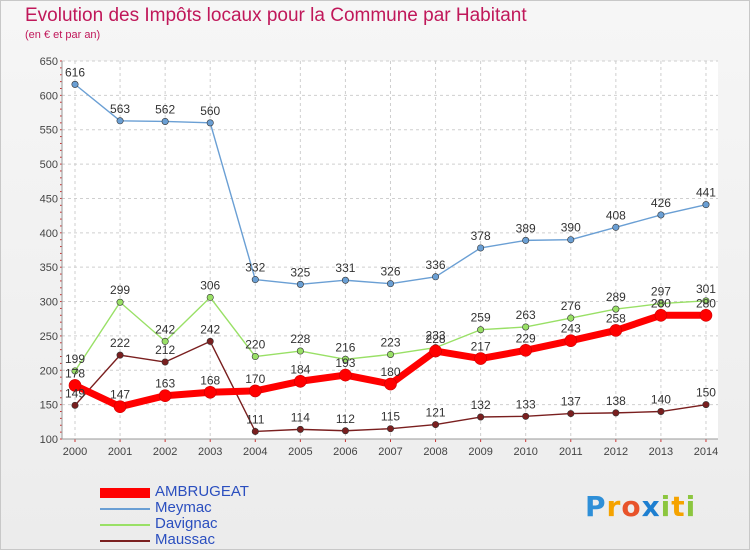 The width and height of the screenshot is (750, 550). What do you see at coordinates (481, 236) in the screenshot?
I see `data-label-meymac: 378` at bounding box center [481, 236].